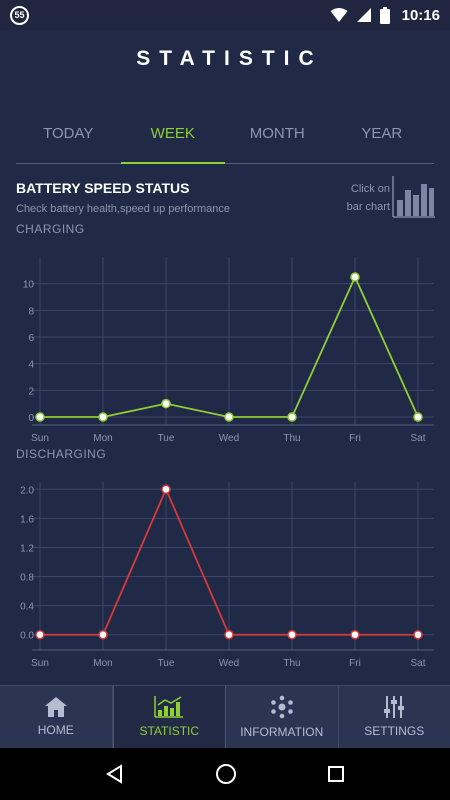  Describe the element at coordinates (291, 663) in the screenshot. I see `discharging-xtick-label: Thu` at that location.